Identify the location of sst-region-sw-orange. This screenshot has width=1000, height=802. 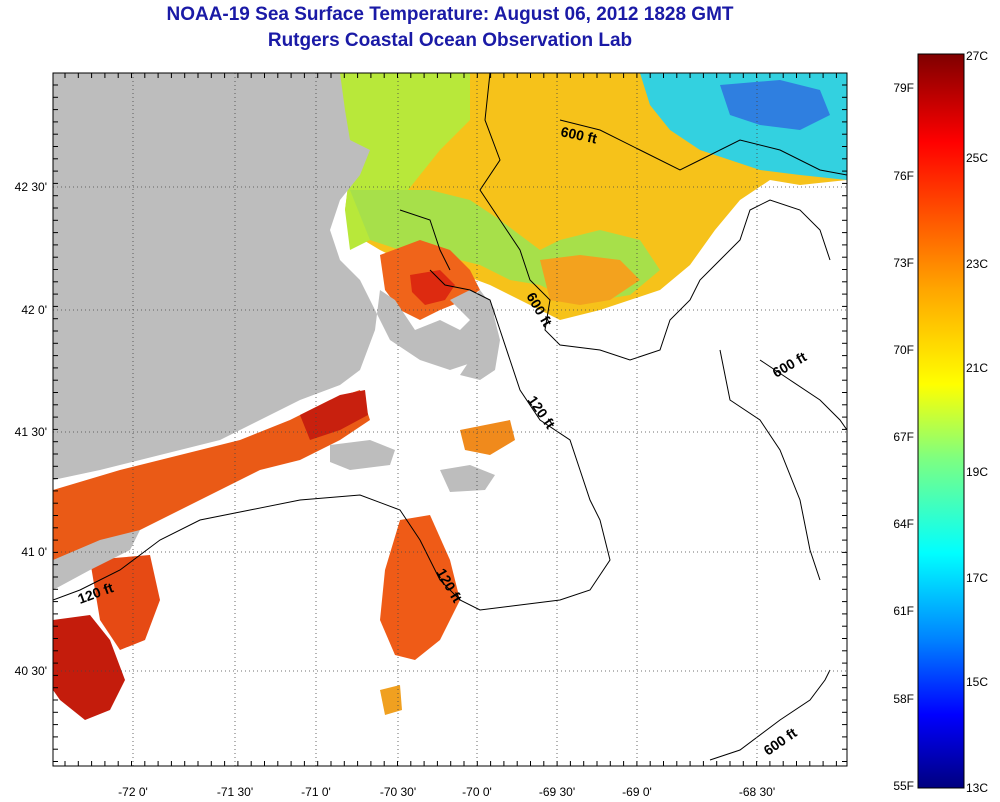
(125, 602).